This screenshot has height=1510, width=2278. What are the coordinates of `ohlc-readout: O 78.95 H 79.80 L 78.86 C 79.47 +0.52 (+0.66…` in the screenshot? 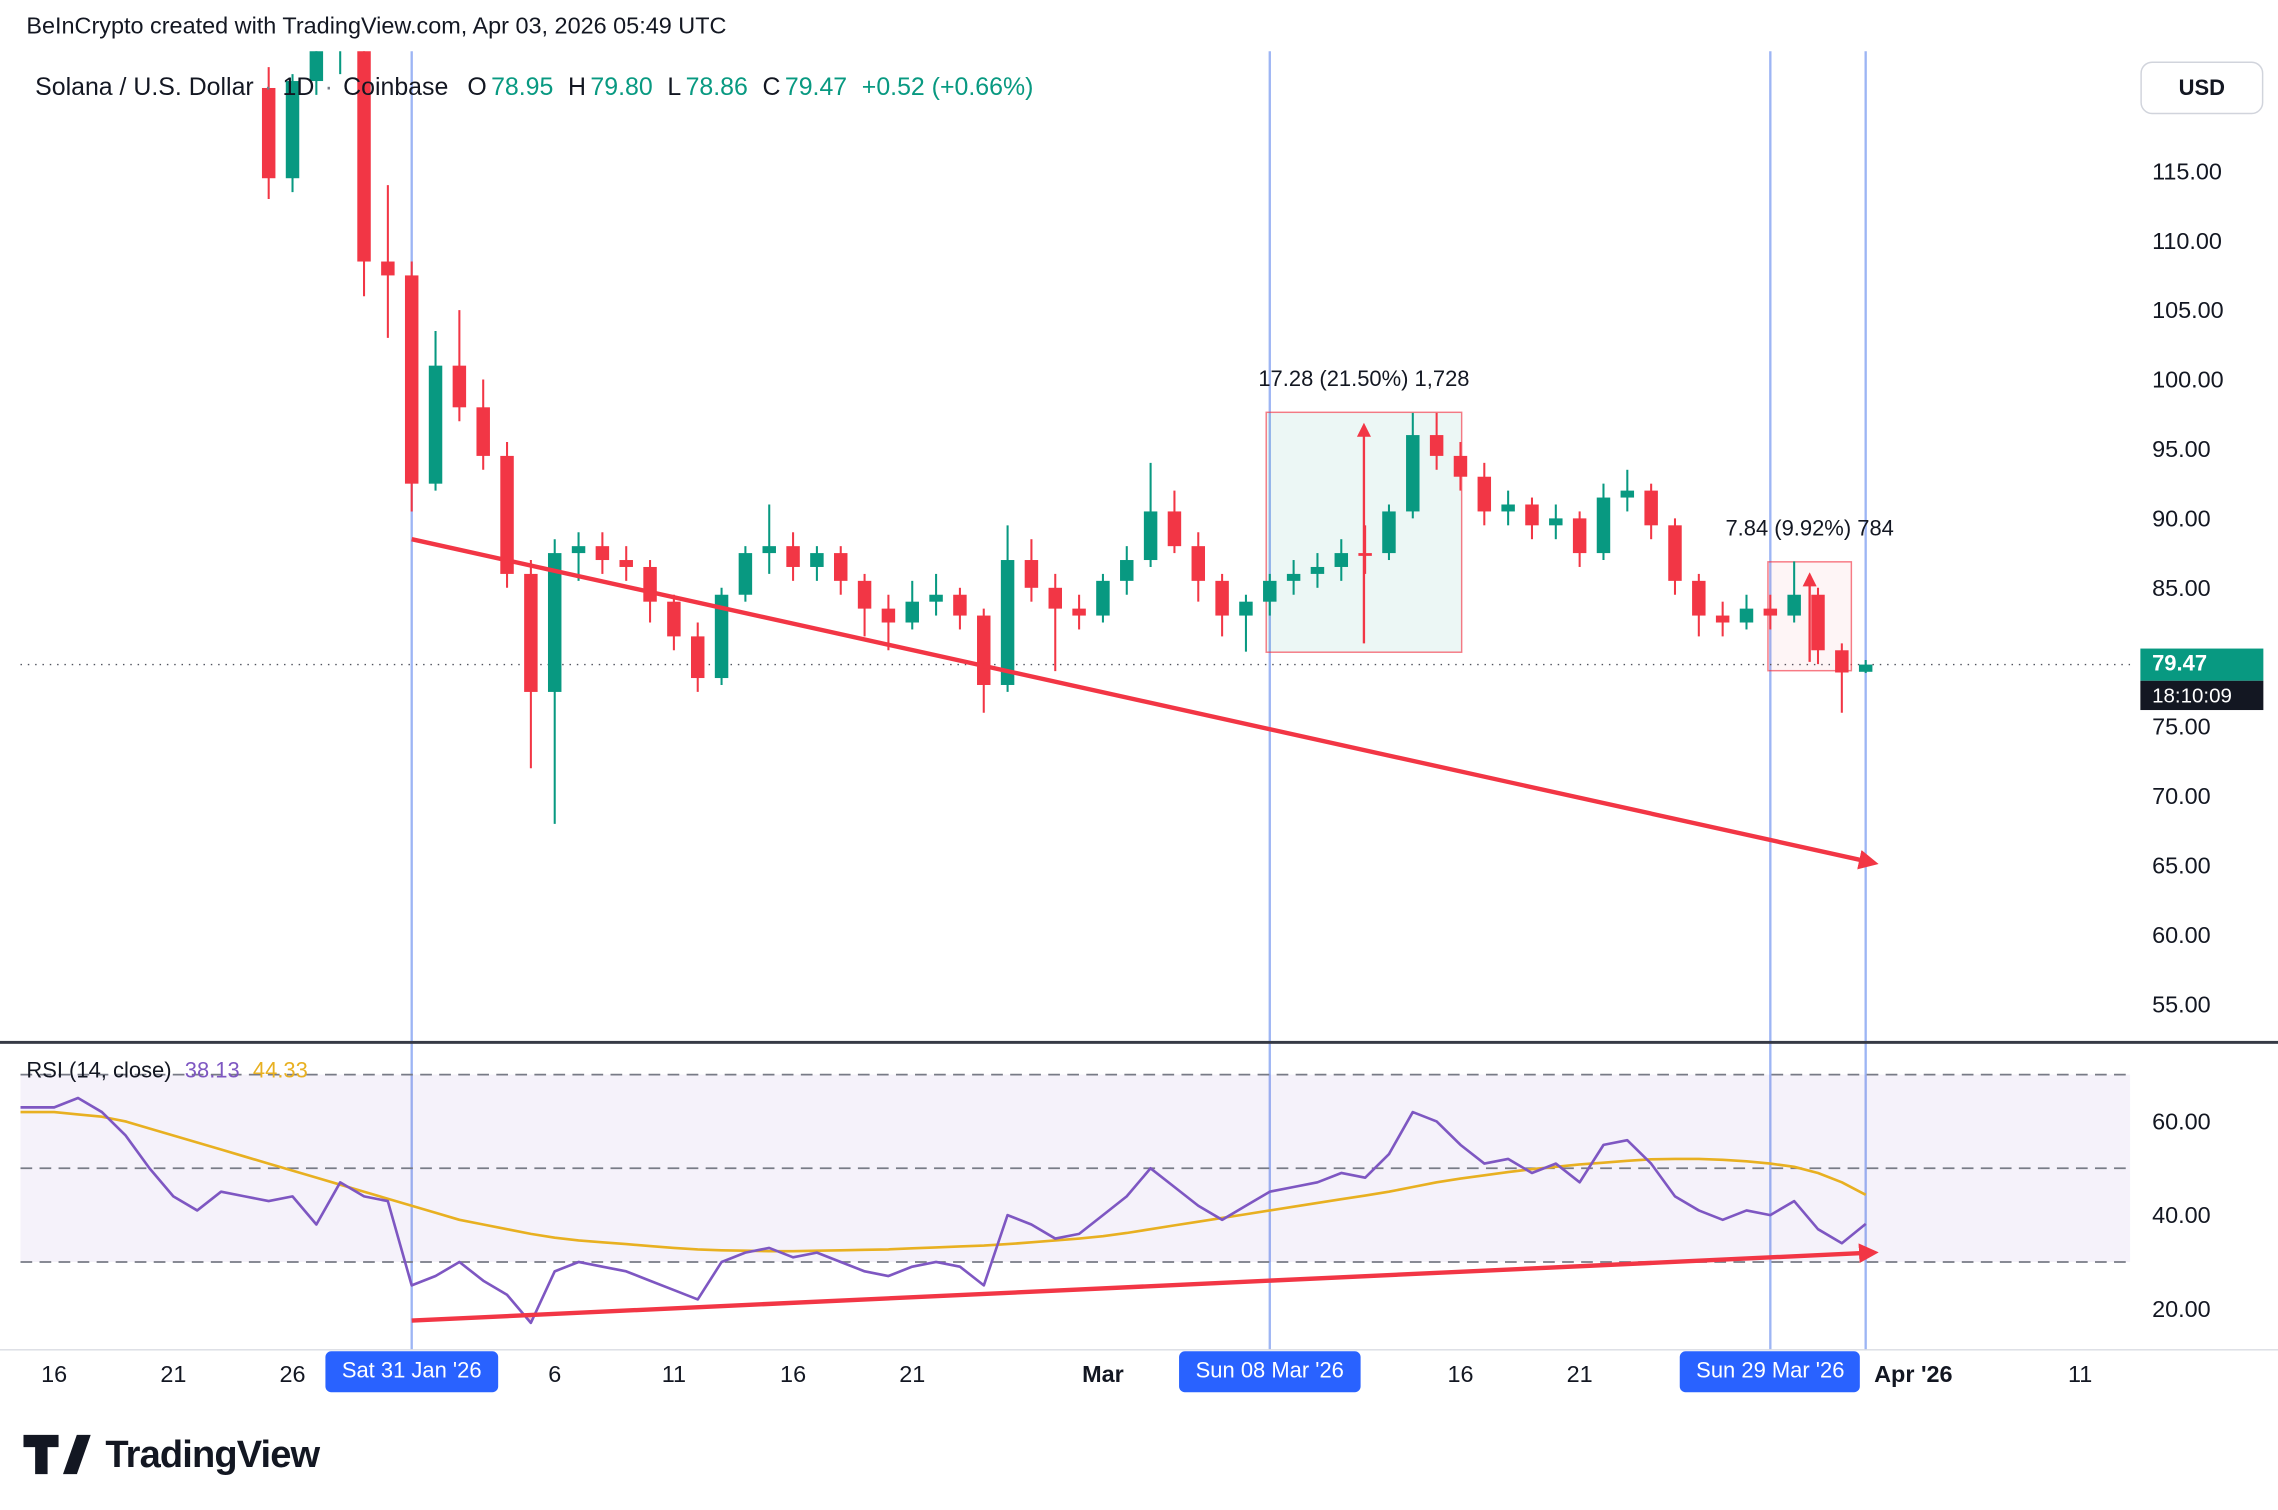 It's located at (750, 87).